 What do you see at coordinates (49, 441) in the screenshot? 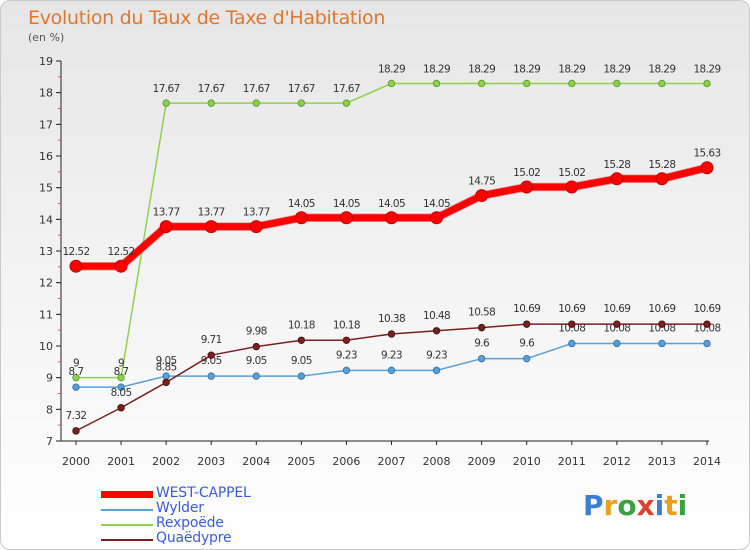
I see `y-tick-label: 7` at bounding box center [49, 441].